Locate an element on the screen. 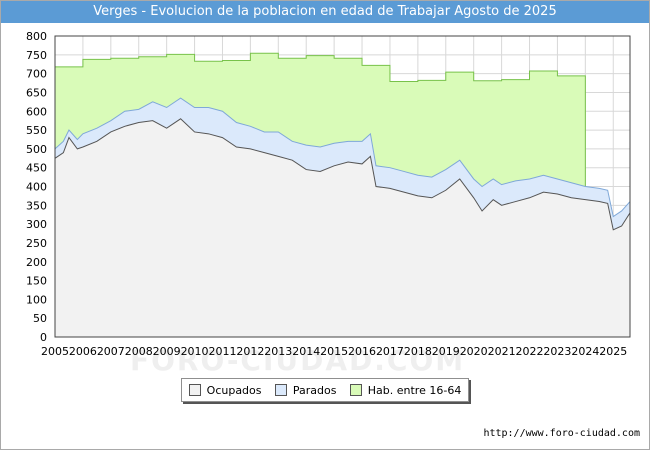  legend-item-parados: Parados is located at coordinates (305, 390).